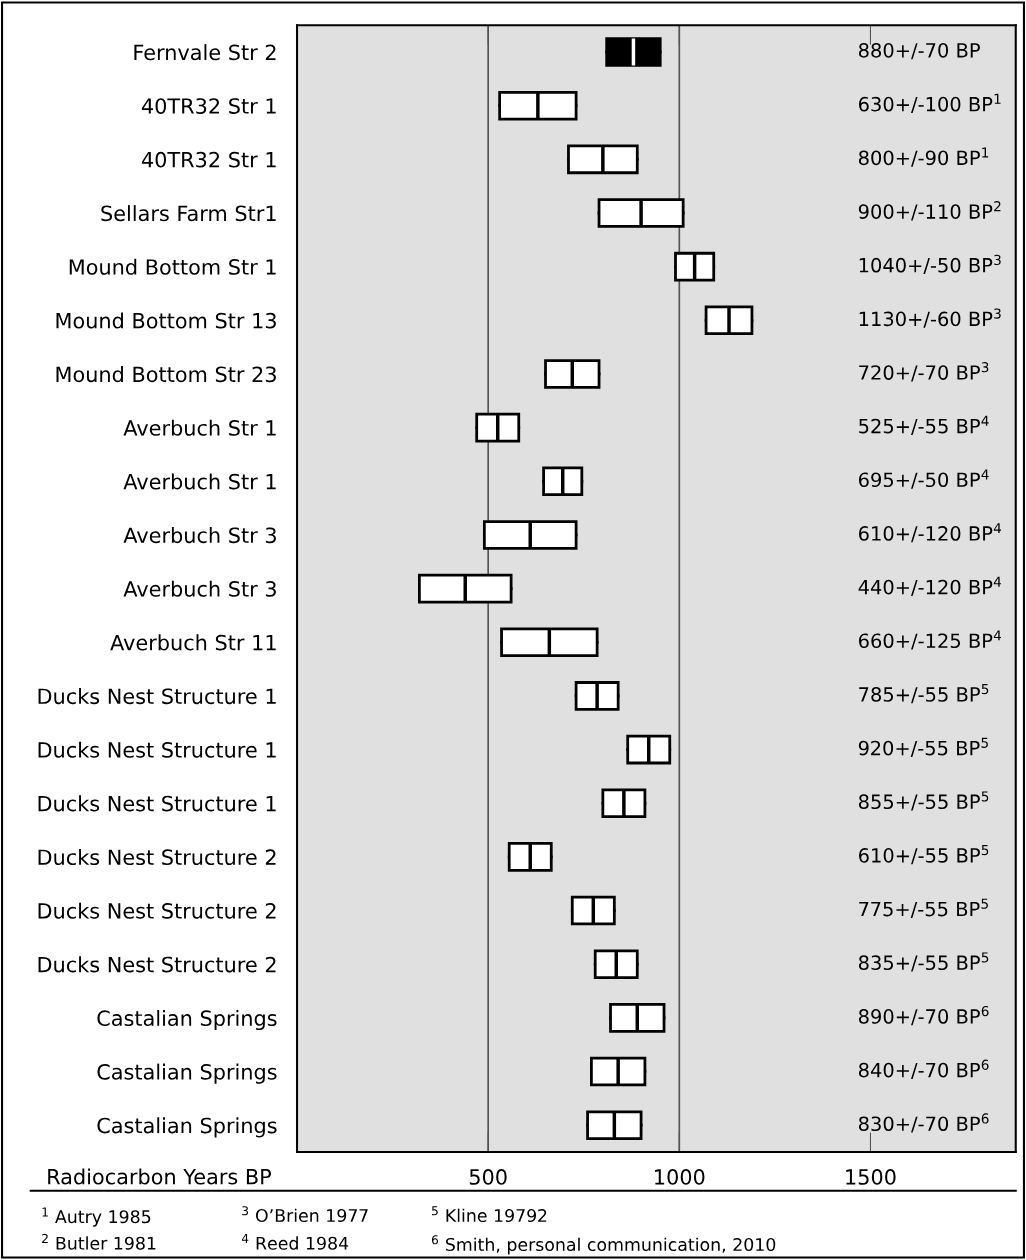 The image size is (1026, 1260). Describe the element at coordinates (99, 1241) in the screenshot. I see `text: $^{2}$ Butler 1981` at that location.